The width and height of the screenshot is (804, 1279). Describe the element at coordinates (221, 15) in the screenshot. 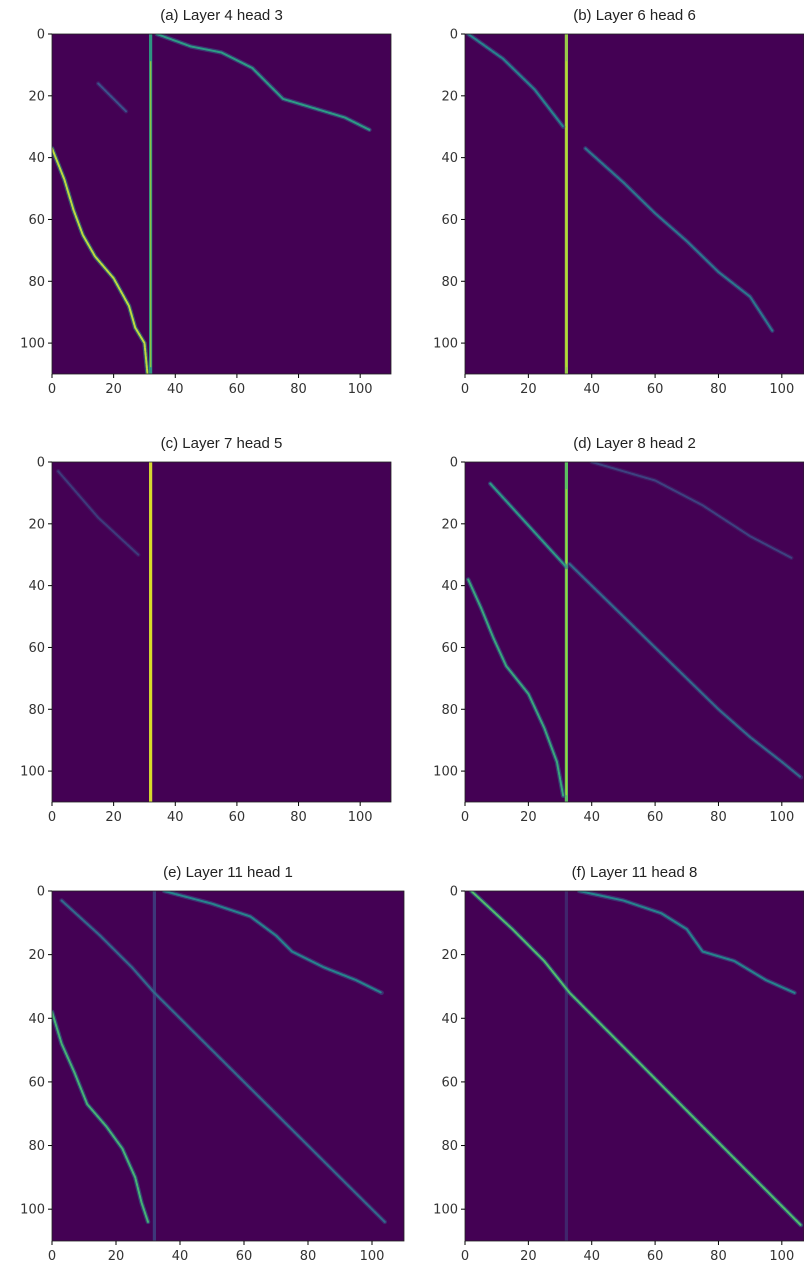

I see `panel-title: (a) Layer 4 head 3` at that location.